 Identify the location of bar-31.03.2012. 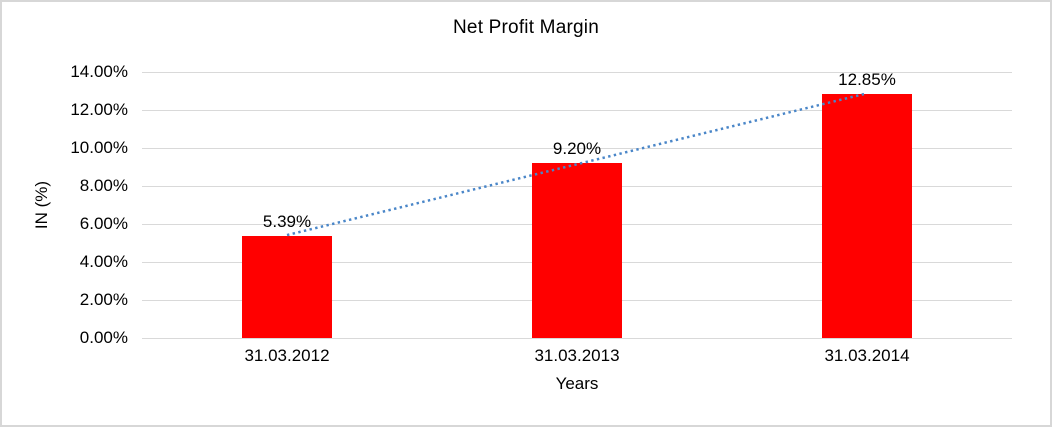
(287, 286).